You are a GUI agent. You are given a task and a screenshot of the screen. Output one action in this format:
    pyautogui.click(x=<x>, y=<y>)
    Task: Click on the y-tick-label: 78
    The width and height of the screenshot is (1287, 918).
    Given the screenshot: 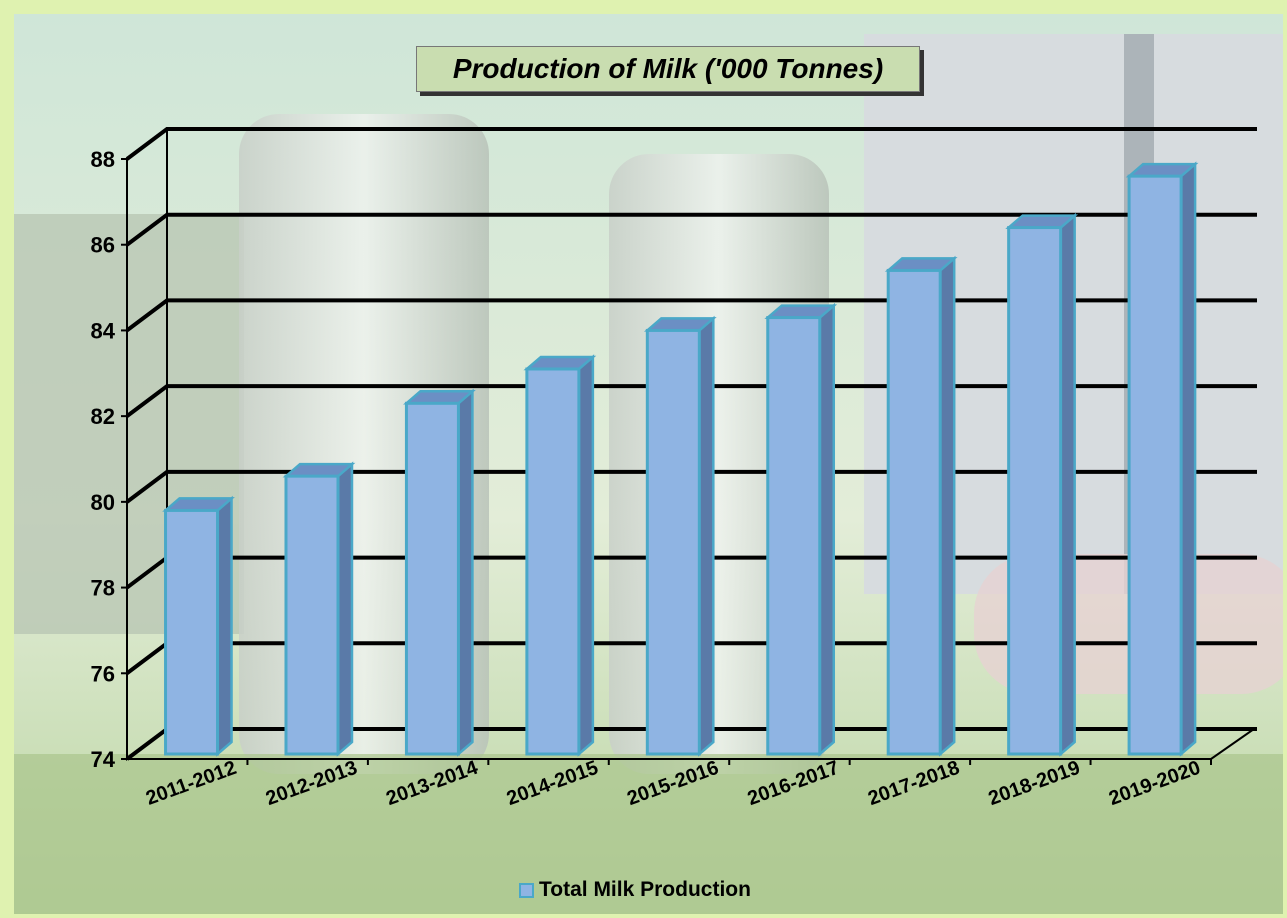 What is the action you would take?
    pyautogui.click(x=103, y=588)
    